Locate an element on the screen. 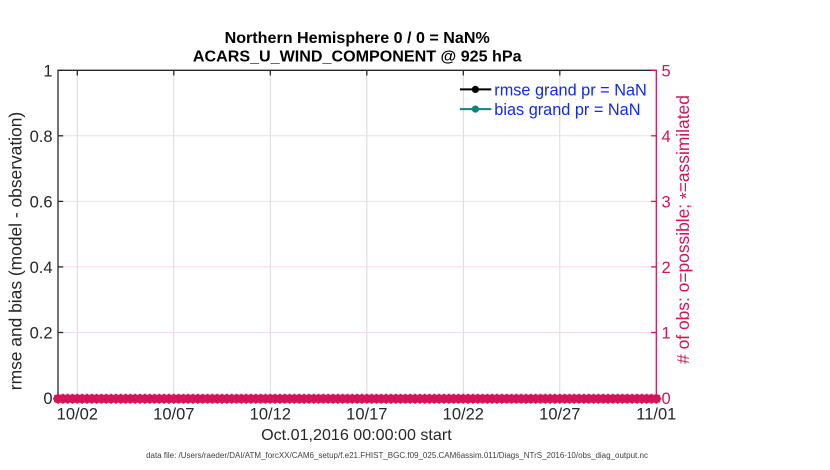 The width and height of the screenshot is (830, 470). svg-text: 11/01 is located at coordinates (656, 415).